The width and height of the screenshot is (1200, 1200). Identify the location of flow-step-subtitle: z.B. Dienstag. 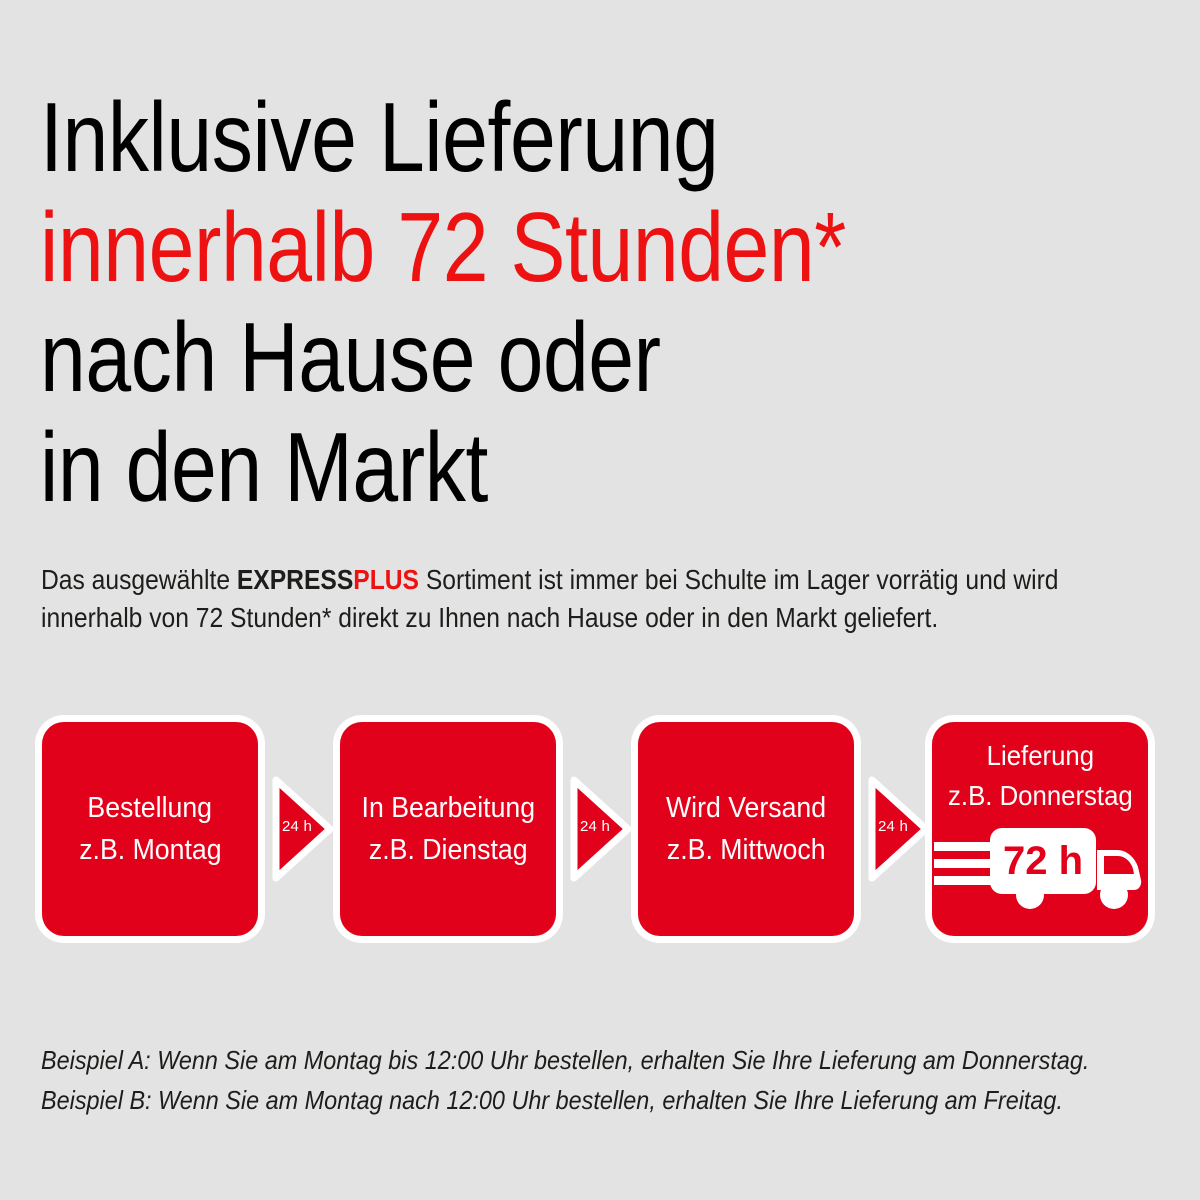
(448, 850).